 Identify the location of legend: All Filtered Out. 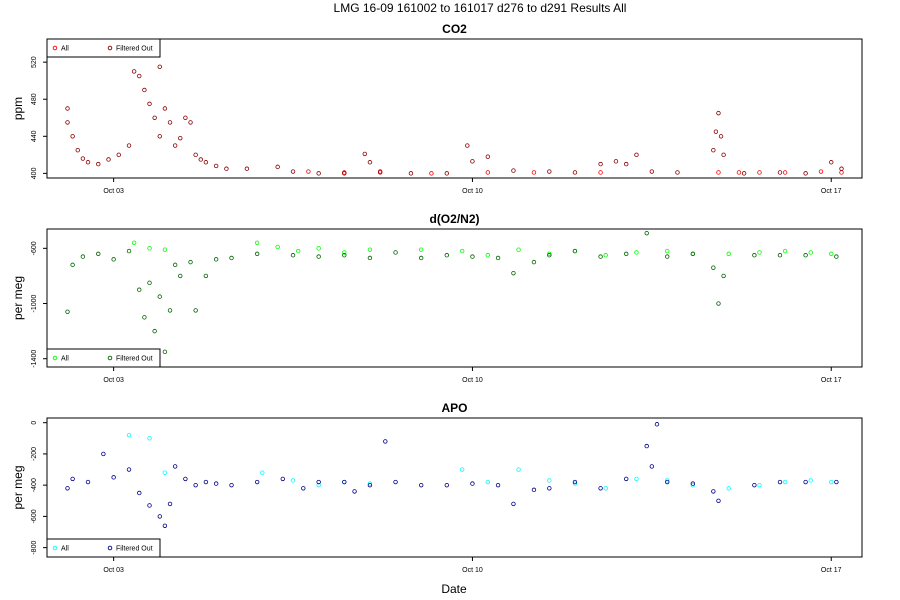
(103, 548).